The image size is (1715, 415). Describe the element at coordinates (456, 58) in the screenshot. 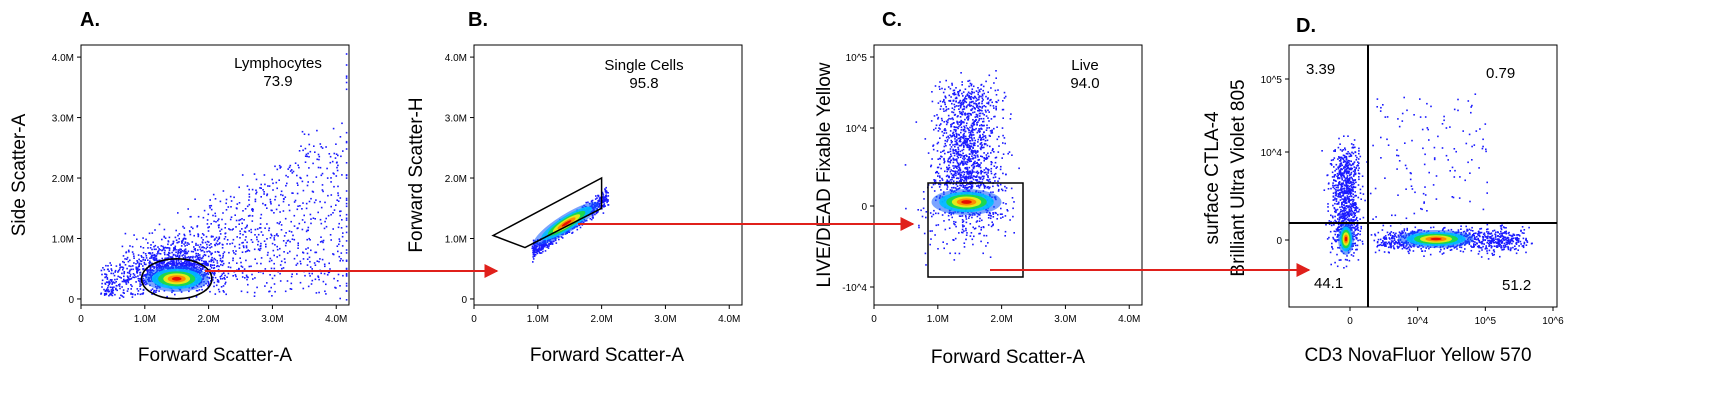

I see `y-tick-label: 4.0M` at that location.